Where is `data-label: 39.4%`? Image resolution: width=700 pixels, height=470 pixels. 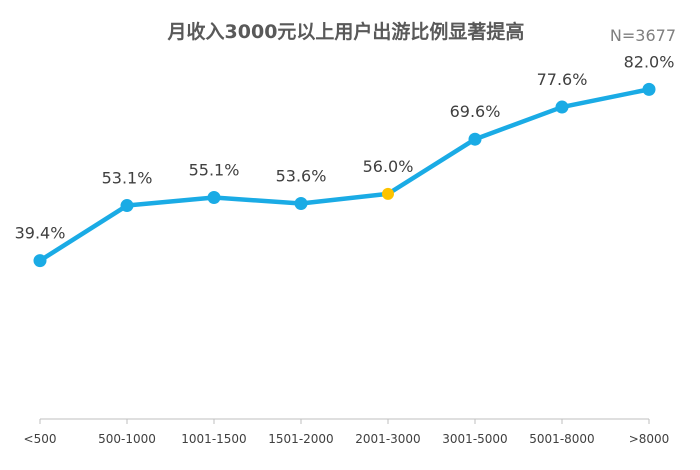 data-label: 39.4% is located at coordinates (40, 233).